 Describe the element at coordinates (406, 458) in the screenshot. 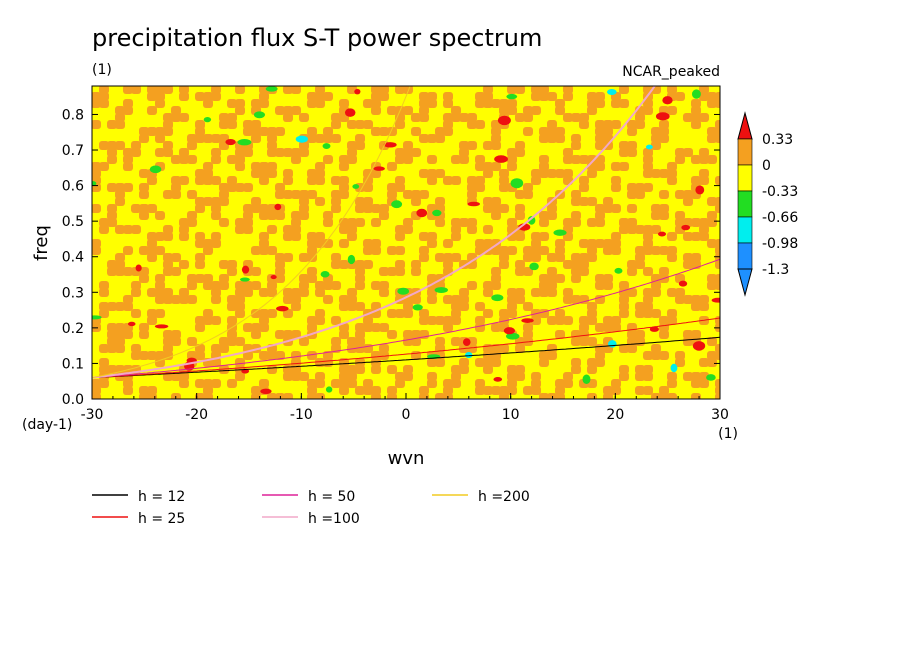

I see `x-axis-label: wvn` at that location.